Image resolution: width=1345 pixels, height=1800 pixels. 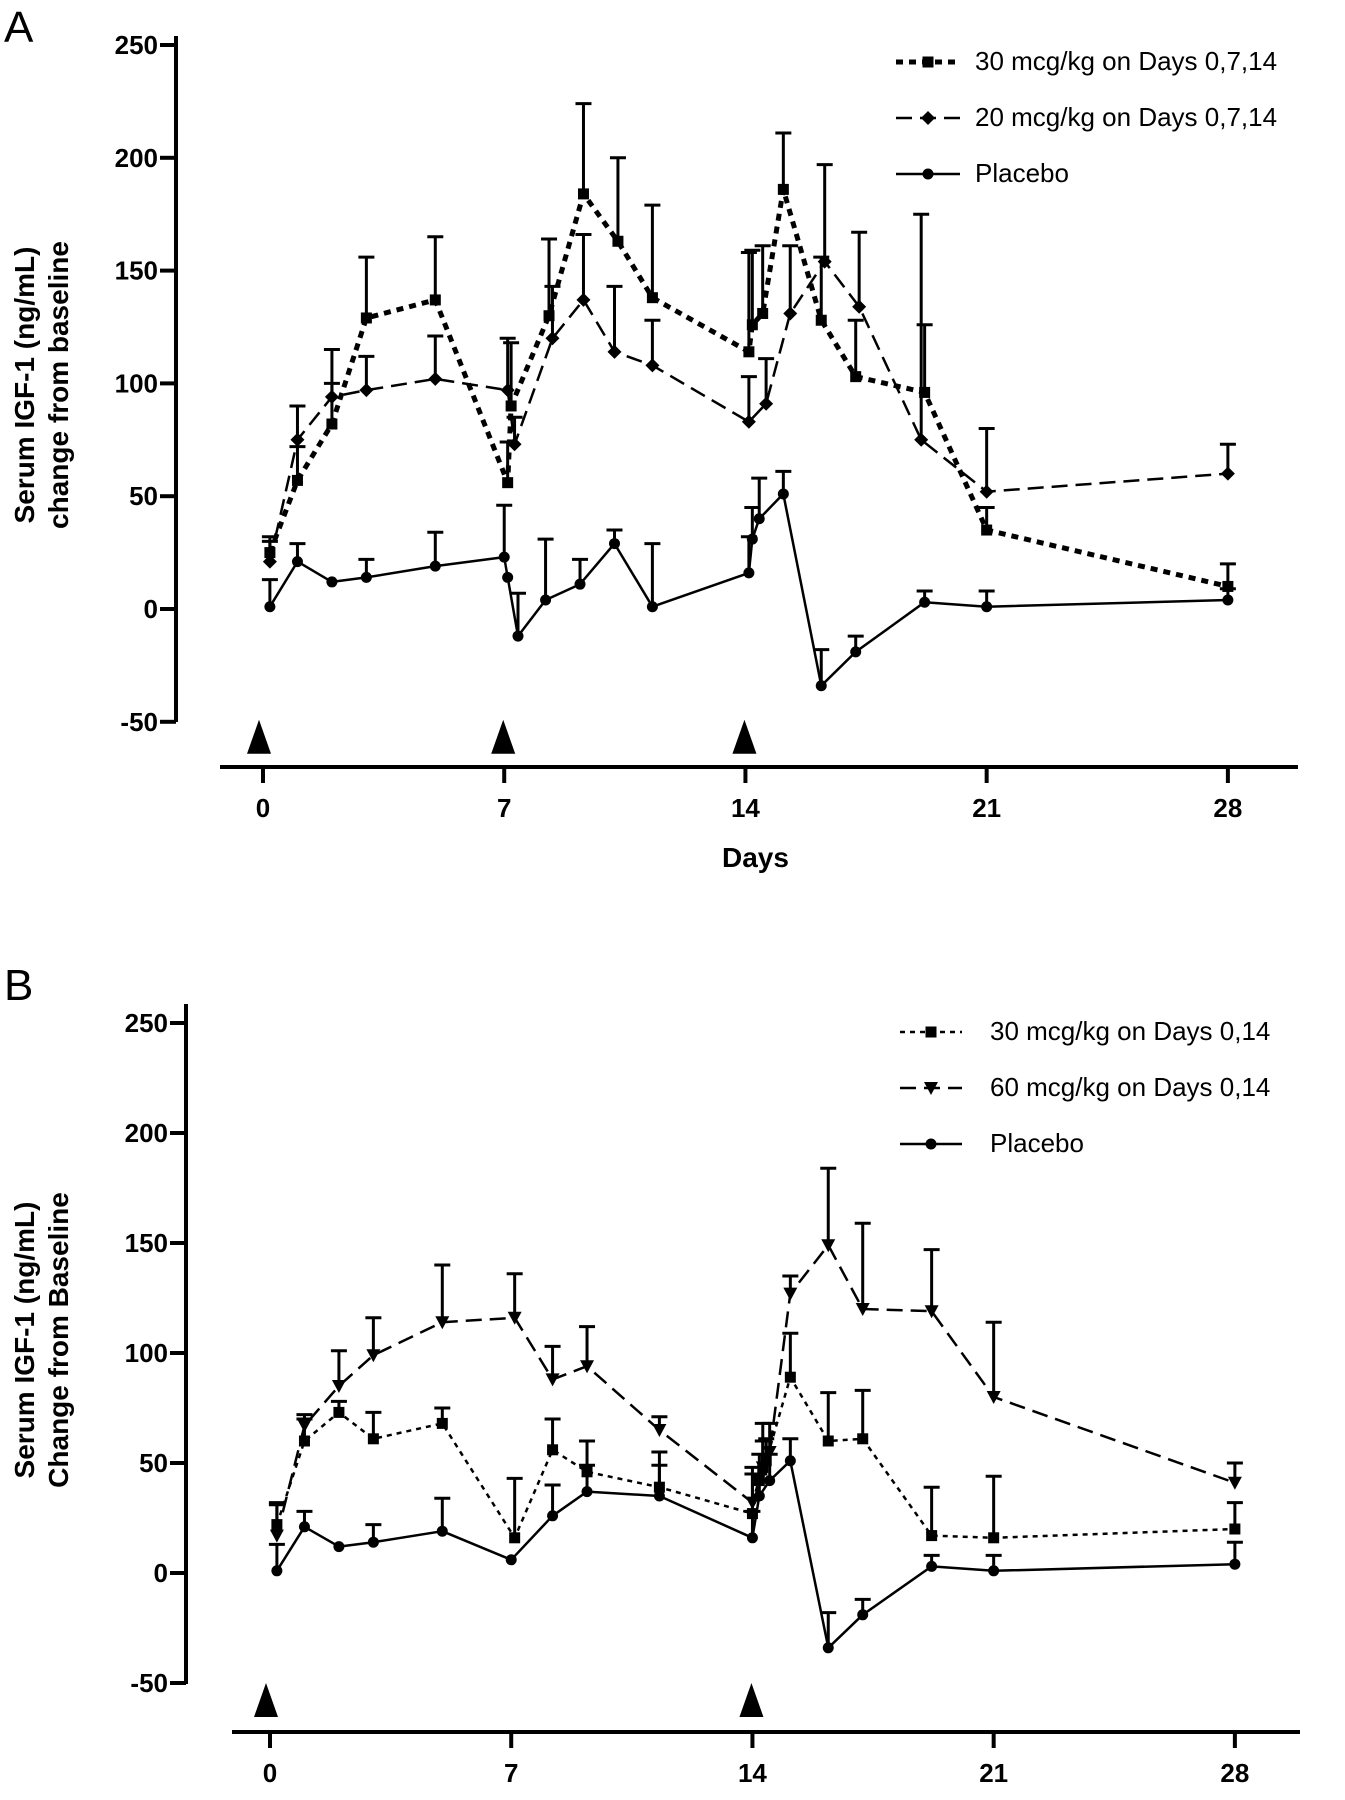 What do you see at coordinates (752, 1773) in the screenshot?
I see `x-tick-label: 14` at bounding box center [752, 1773].